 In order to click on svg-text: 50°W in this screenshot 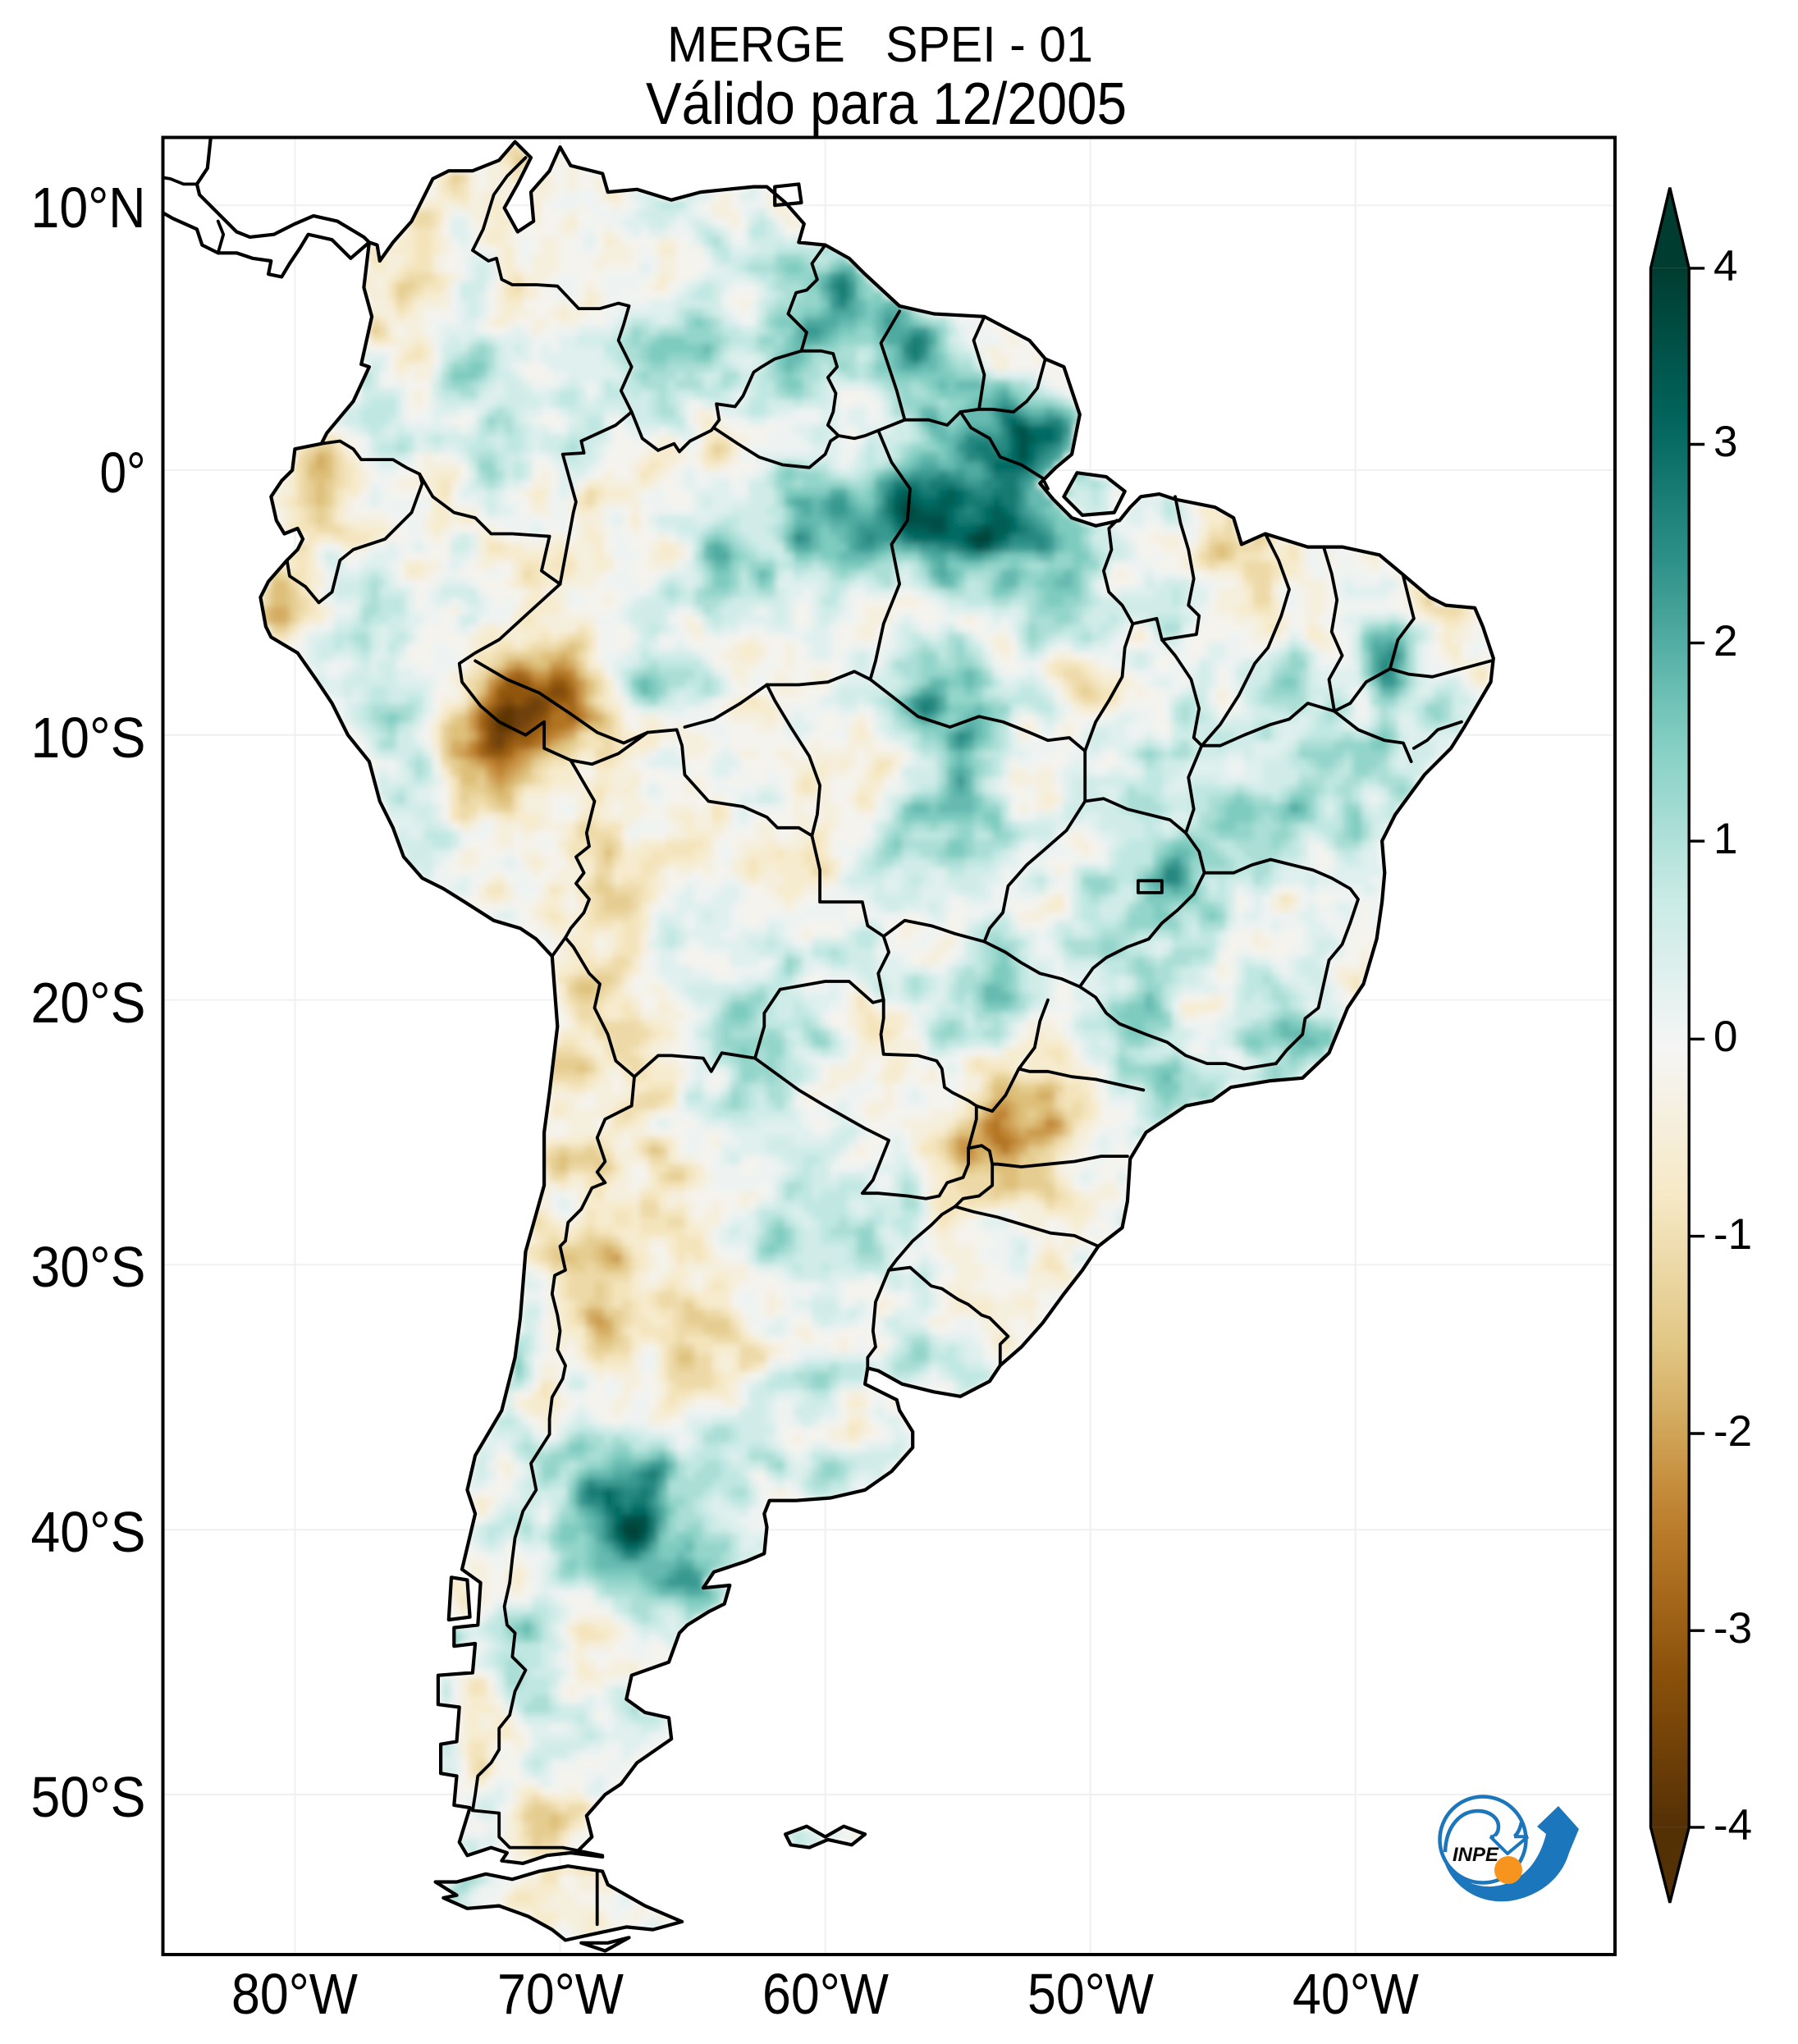, I will do `click(1090, 1994)`.